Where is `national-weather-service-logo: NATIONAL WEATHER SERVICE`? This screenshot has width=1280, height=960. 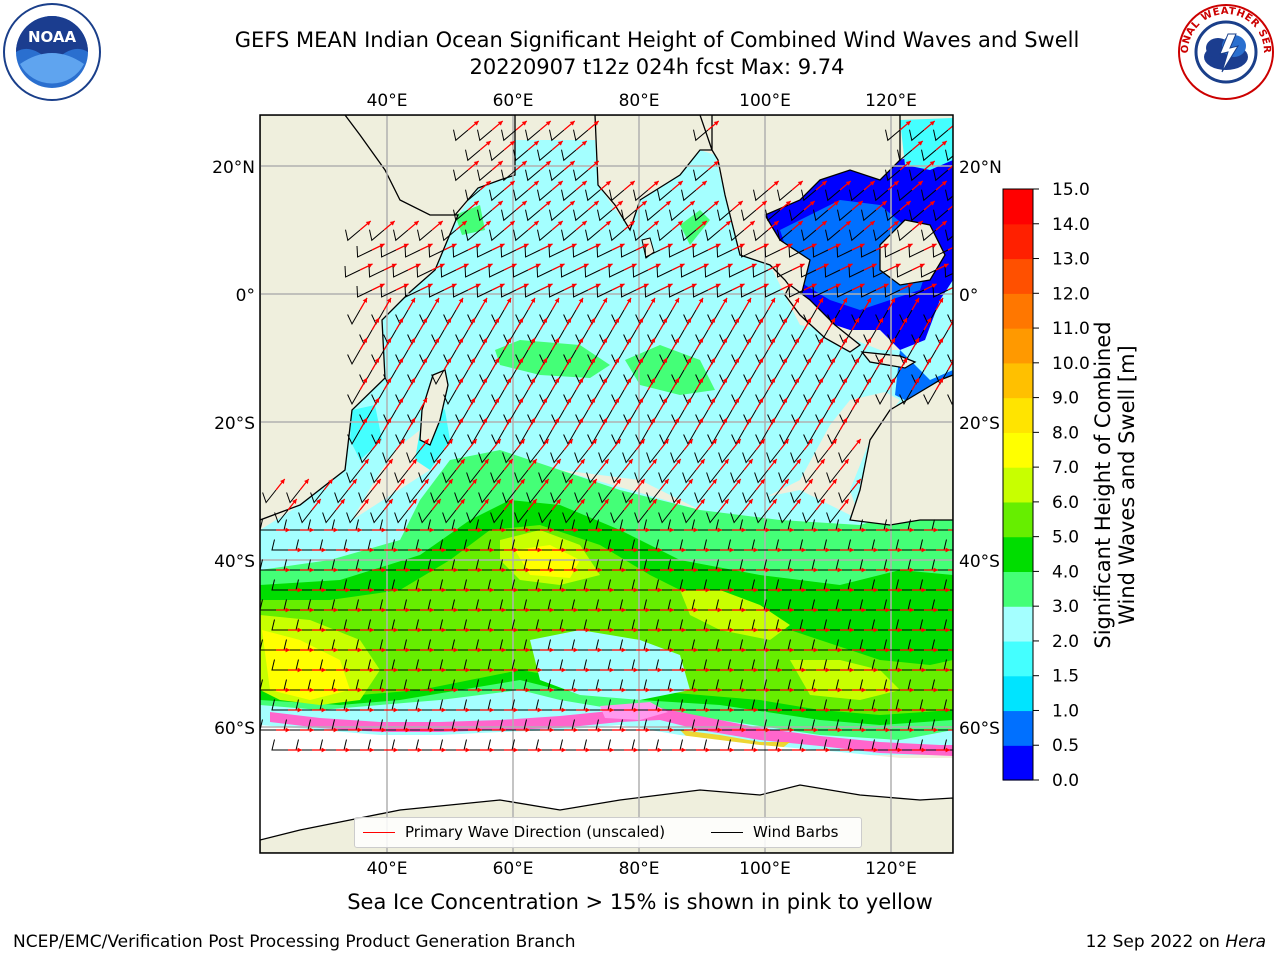
national-weather-service-logo: NATIONAL WEATHER SERVICE is located at coordinates (1225, 51).